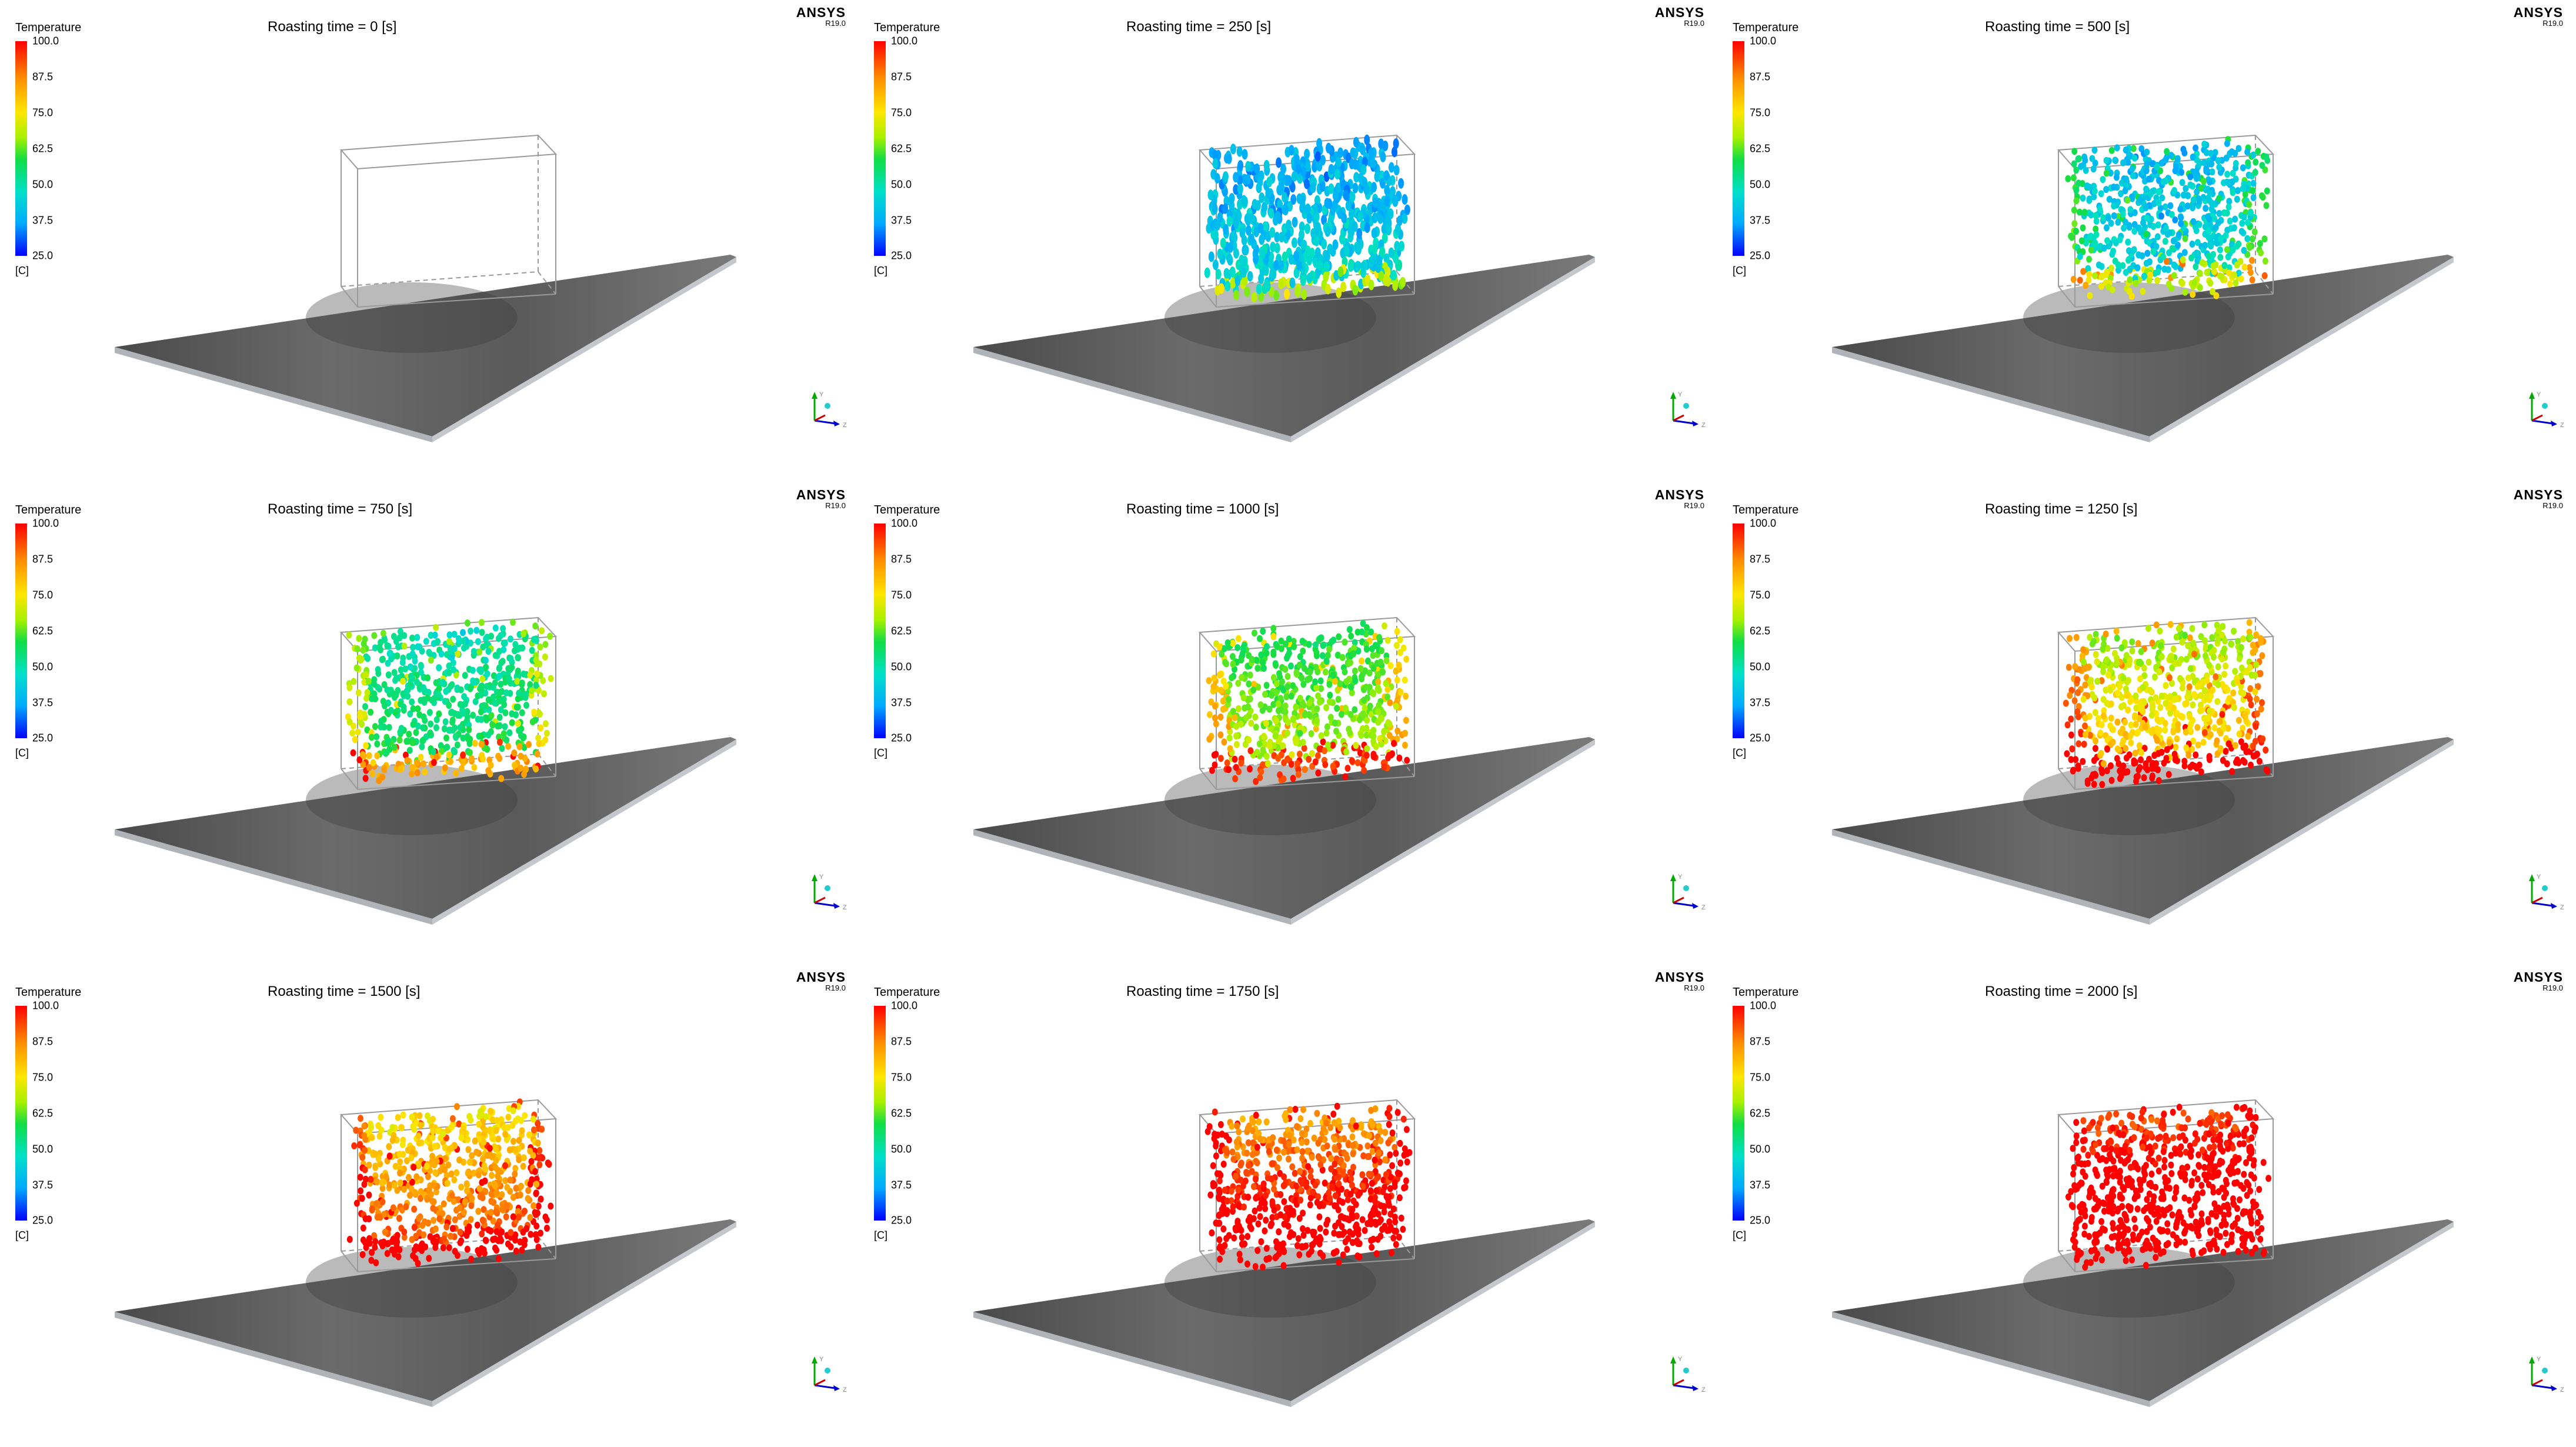  Describe the element at coordinates (1760, 256) in the screenshot. I see `colorbar-tick-label: 25.0` at that location.